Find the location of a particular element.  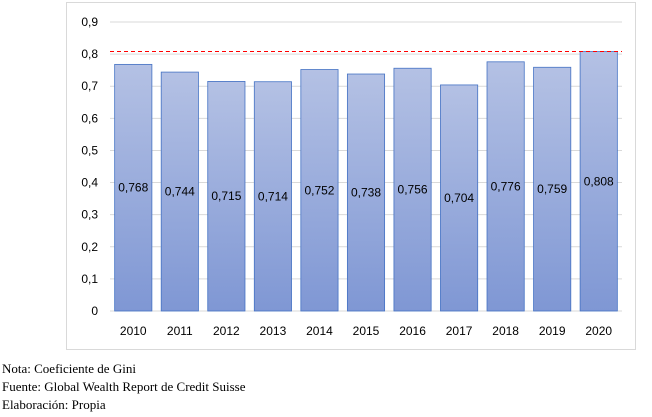

y-tick-label: 0,5 is located at coordinates (89, 150).